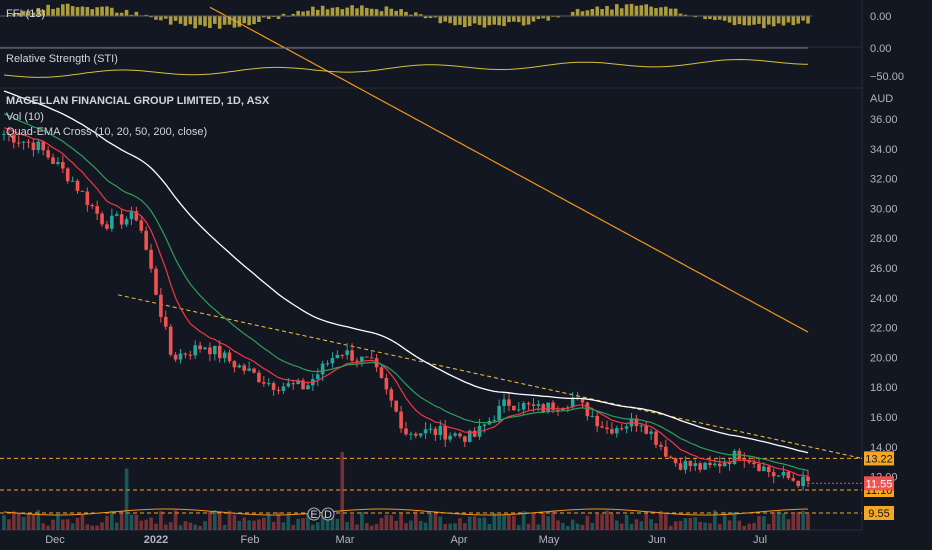  What do you see at coordinates (882, 99) in the screenshot?
I see `currency-label: AUD` at bounding box center [882, 99].